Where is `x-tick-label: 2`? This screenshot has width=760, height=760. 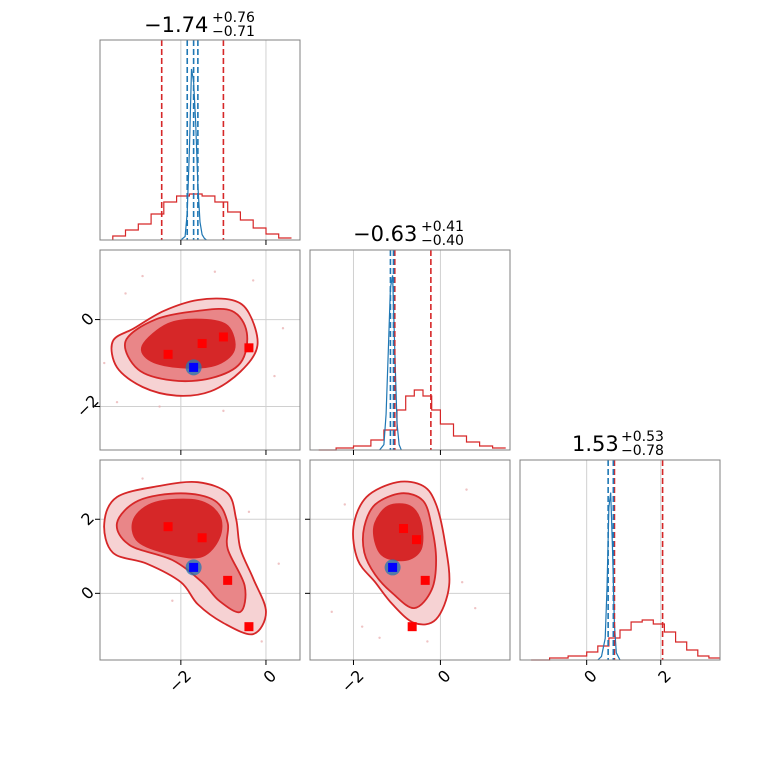 x-tick-label: 2 is located at coordinates (664, 676).